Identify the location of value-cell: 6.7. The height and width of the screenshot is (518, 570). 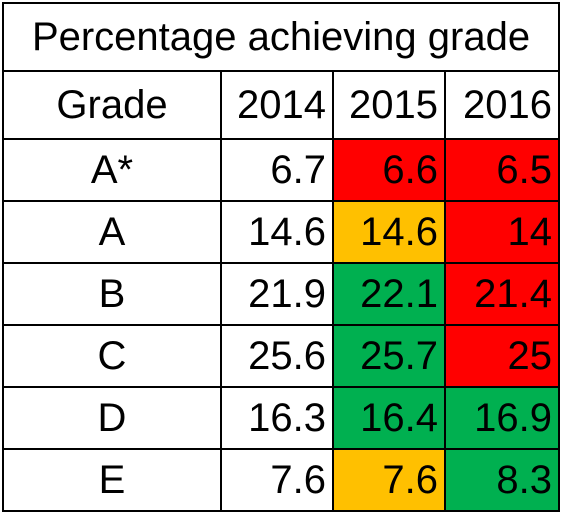
(277, 170).